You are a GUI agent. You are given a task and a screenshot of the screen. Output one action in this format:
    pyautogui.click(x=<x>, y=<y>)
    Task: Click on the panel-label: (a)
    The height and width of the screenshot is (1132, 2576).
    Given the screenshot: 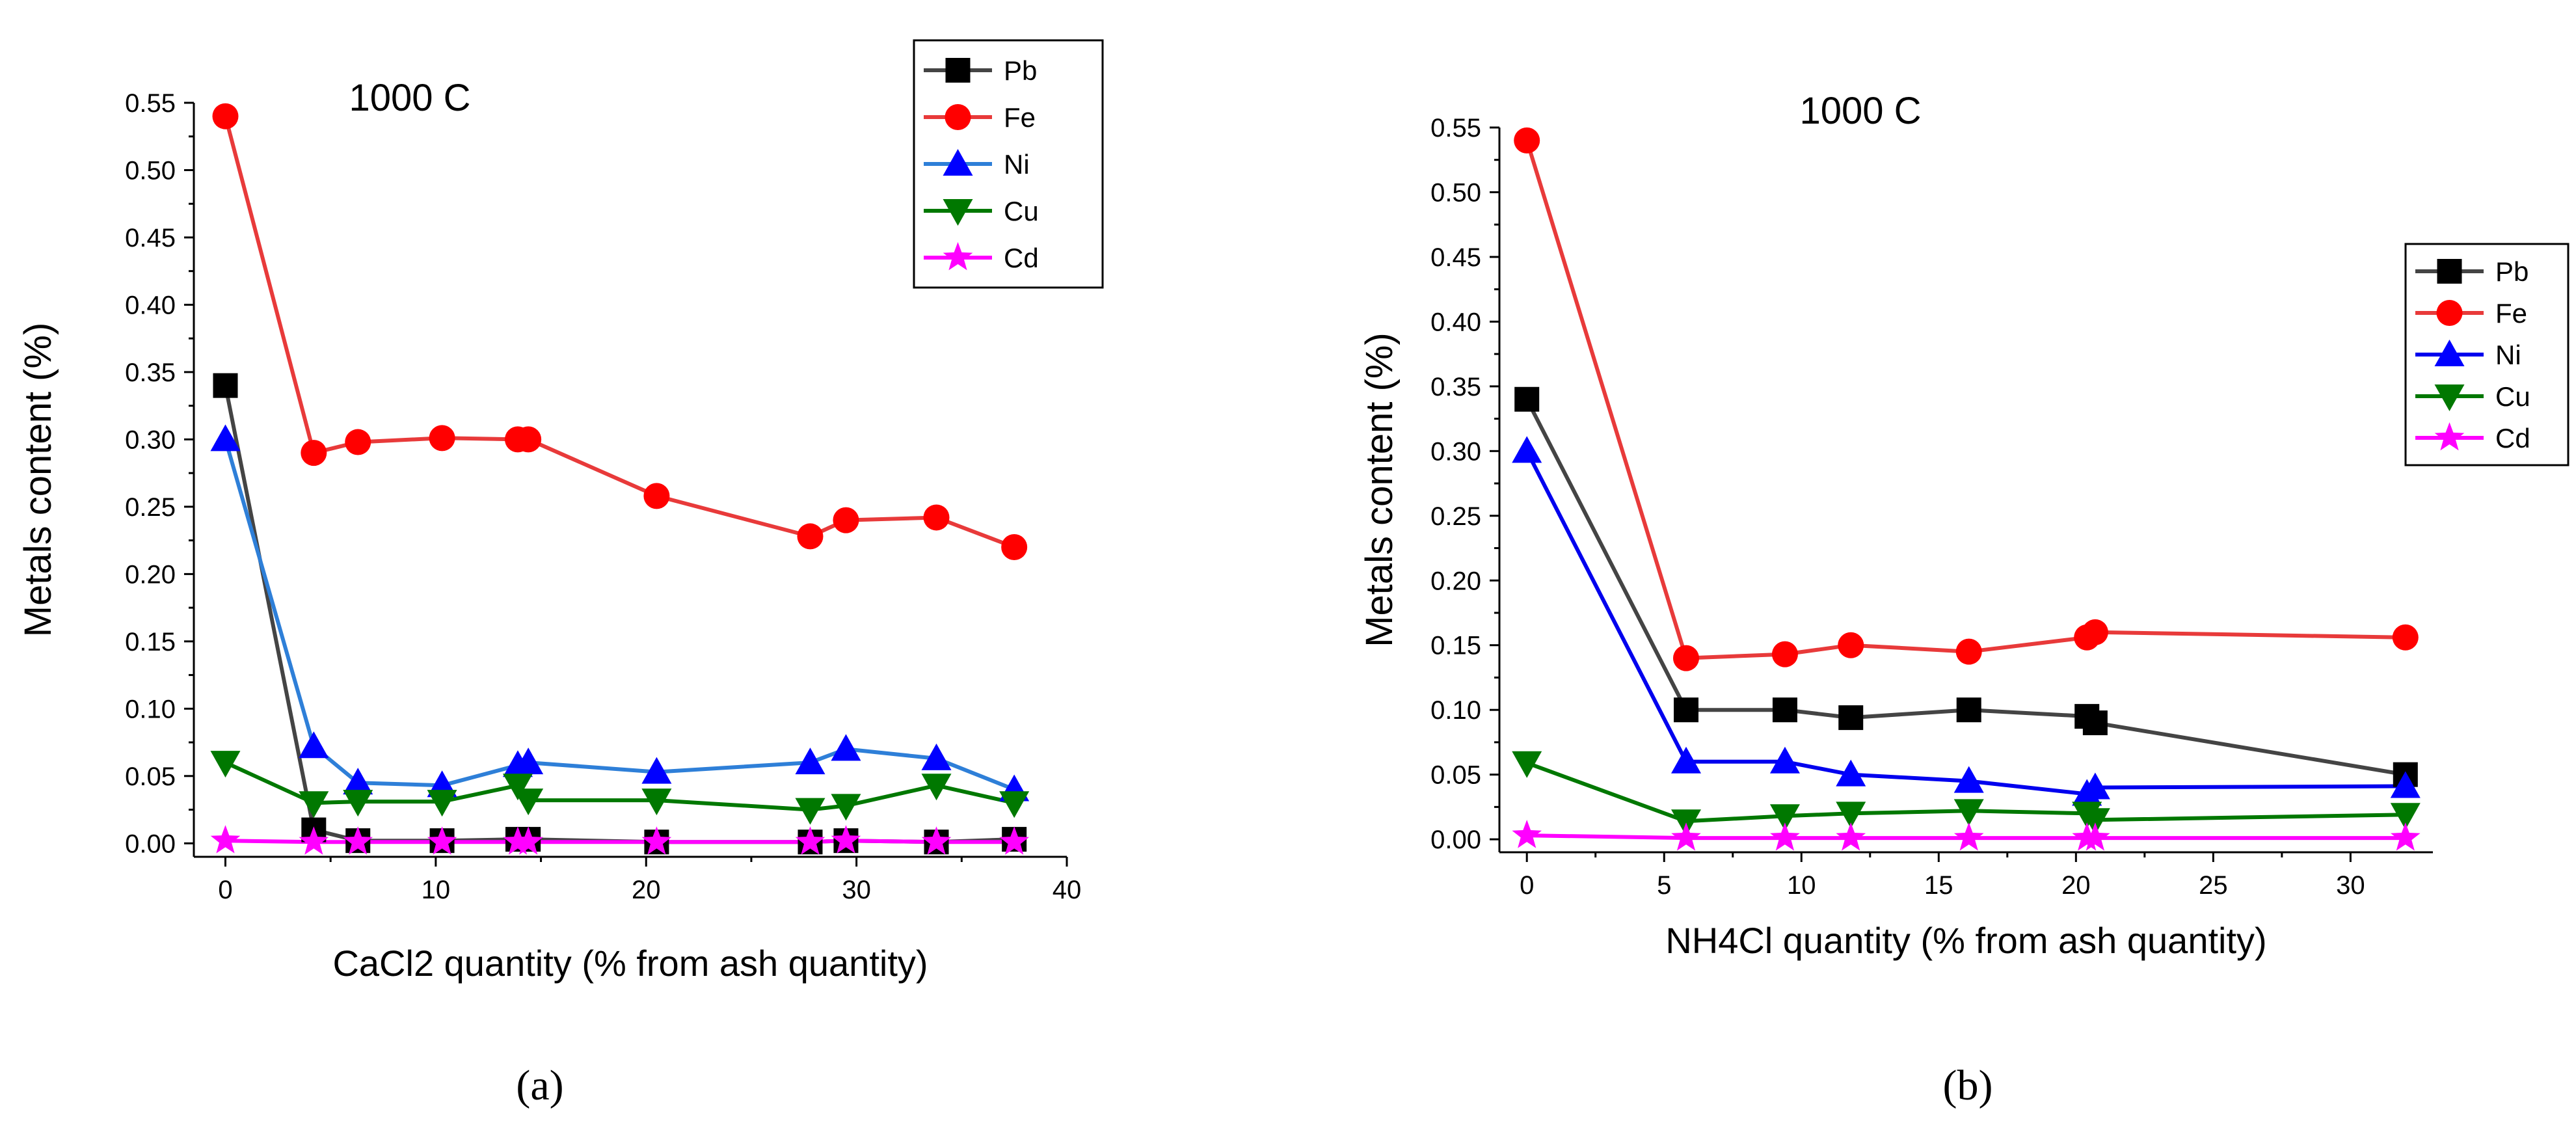 What is the action you would take?
    pyautogui.click(x=539, y=1085)
    